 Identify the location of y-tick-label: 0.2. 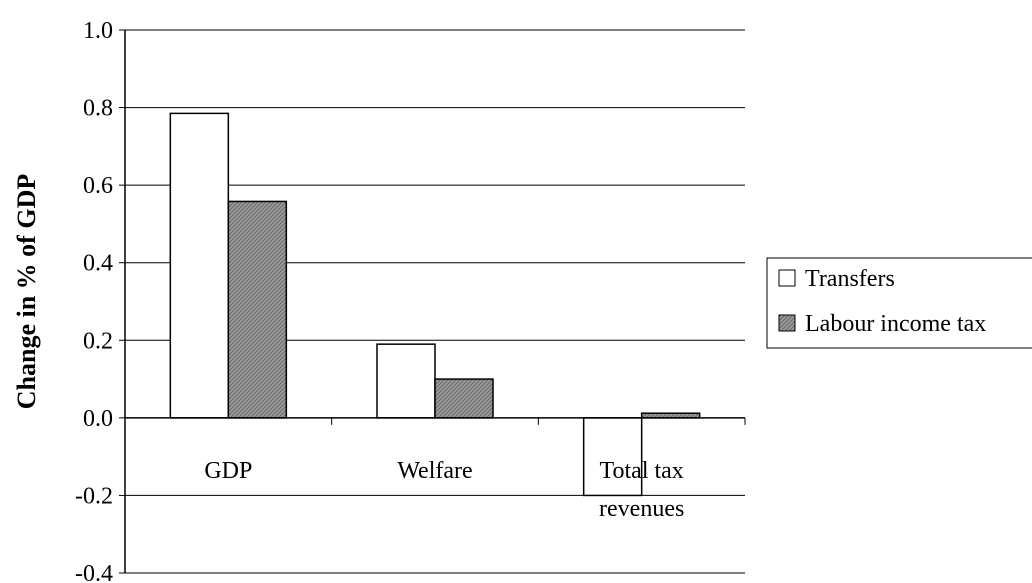
(98, 341).